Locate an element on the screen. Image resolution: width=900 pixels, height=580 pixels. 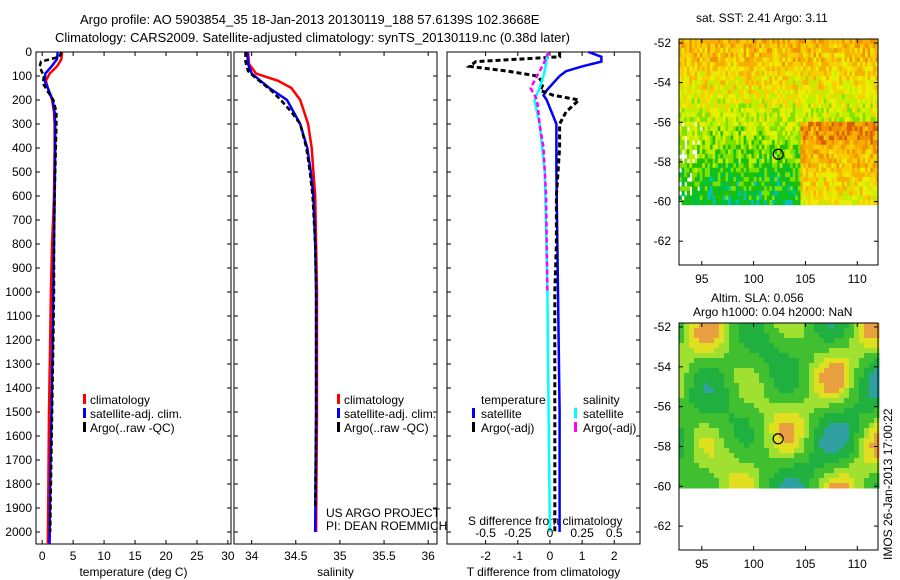
s-tick-label: -0.5 is located at coordinates (485, 533).